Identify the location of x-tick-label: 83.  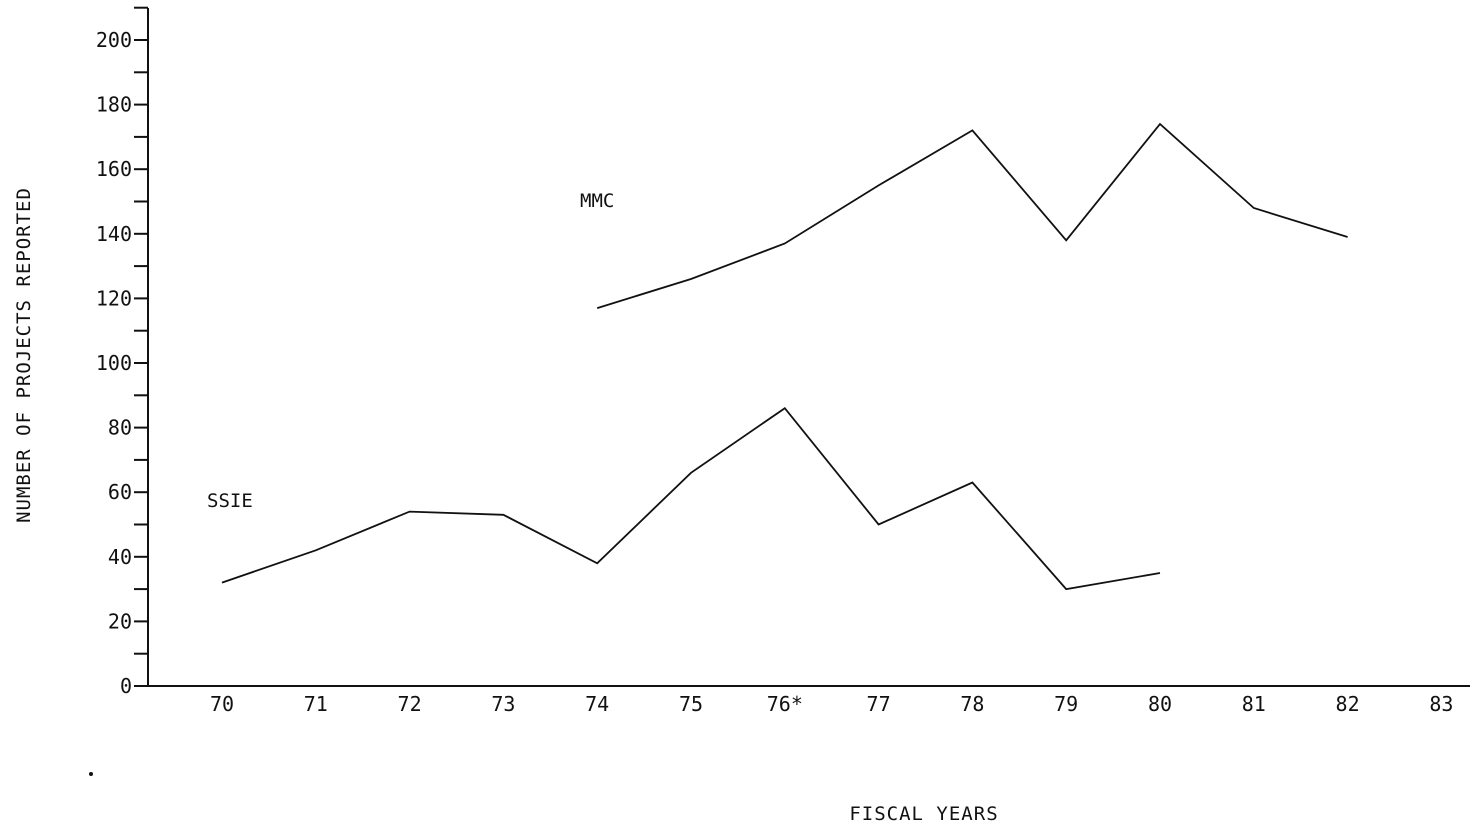
(1441, 704).